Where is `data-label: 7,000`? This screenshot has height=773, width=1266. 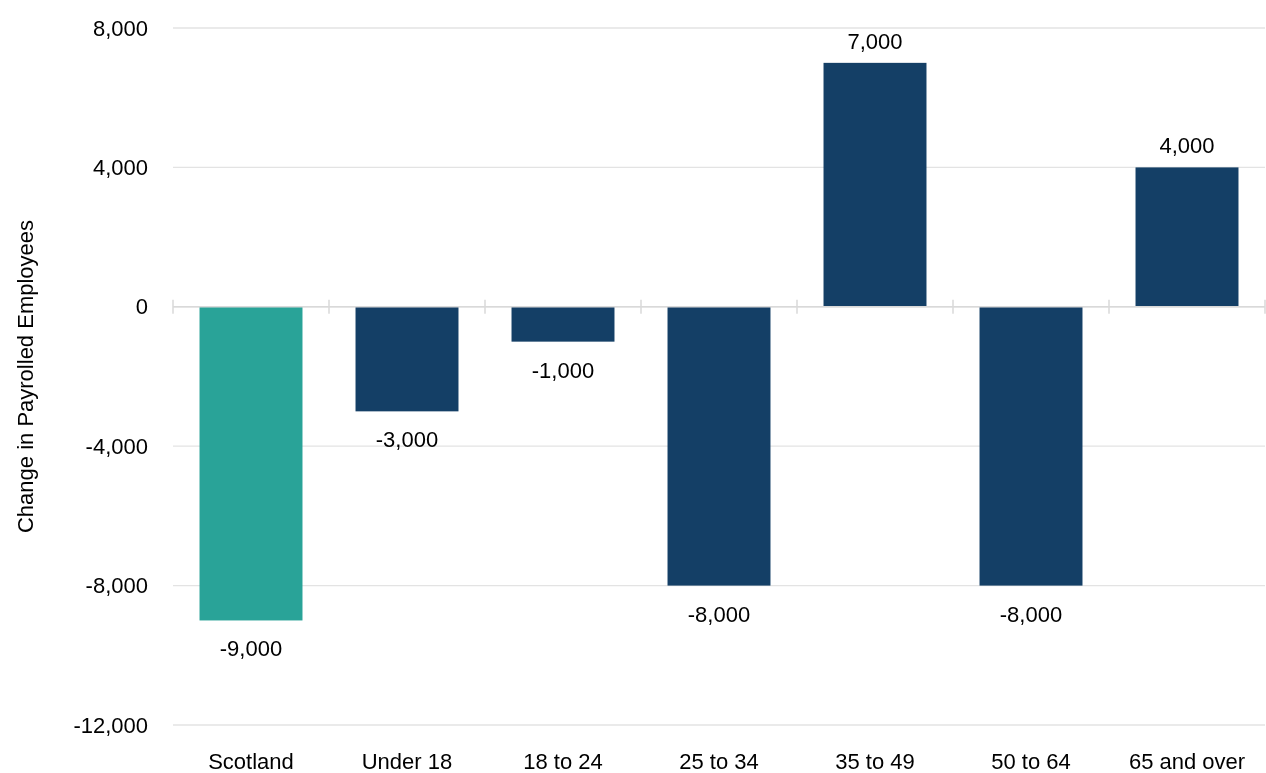
data-label: 7,000 is located at coordinates (875, 41).